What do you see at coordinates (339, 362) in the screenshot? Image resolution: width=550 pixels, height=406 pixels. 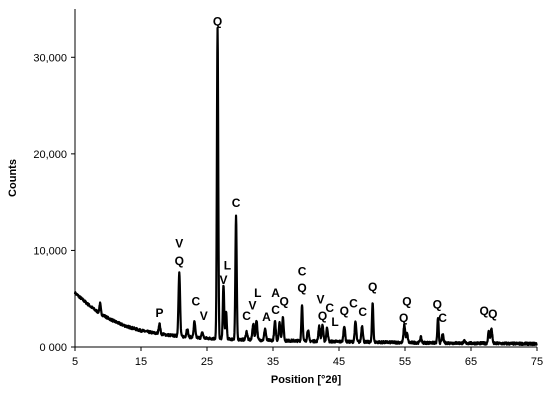 I see `x-tick-label: 45` at bounding box center [339, 362].